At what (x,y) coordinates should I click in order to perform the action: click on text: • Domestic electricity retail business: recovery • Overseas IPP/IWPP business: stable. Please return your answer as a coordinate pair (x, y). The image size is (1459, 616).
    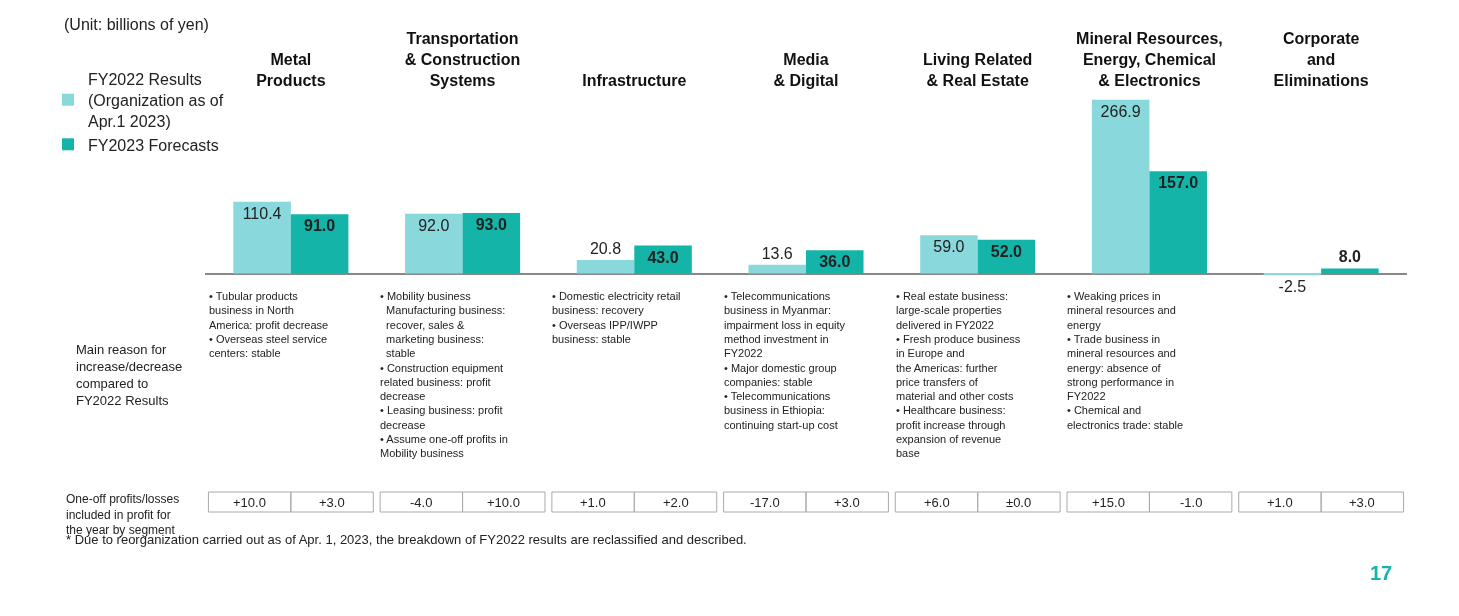
    Looking at the image, I should click on (616, 317).